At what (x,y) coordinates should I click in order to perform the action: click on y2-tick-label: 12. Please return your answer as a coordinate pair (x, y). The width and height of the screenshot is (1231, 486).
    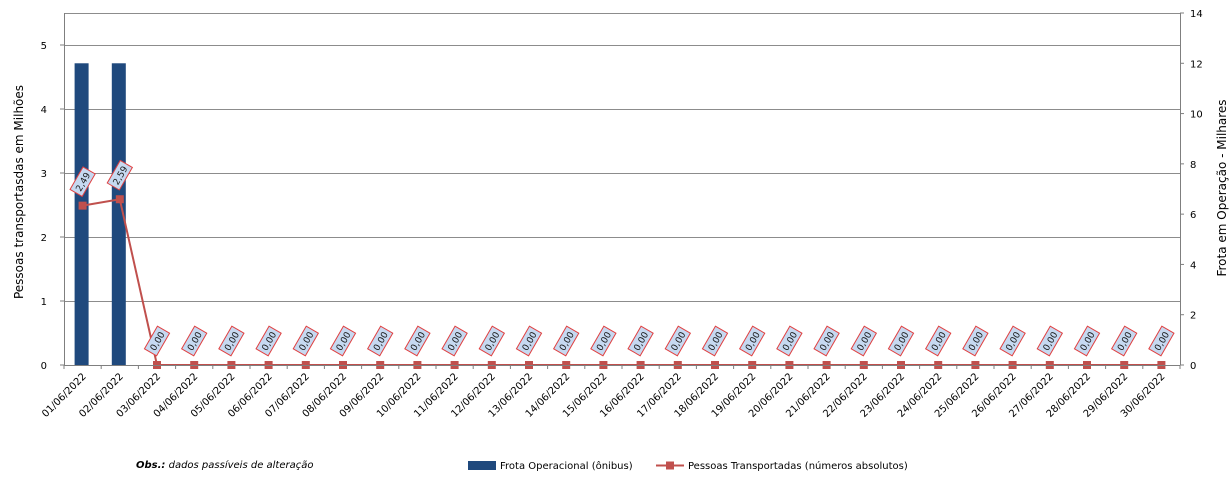
    Looking at the image, I should click on (1196, 64).